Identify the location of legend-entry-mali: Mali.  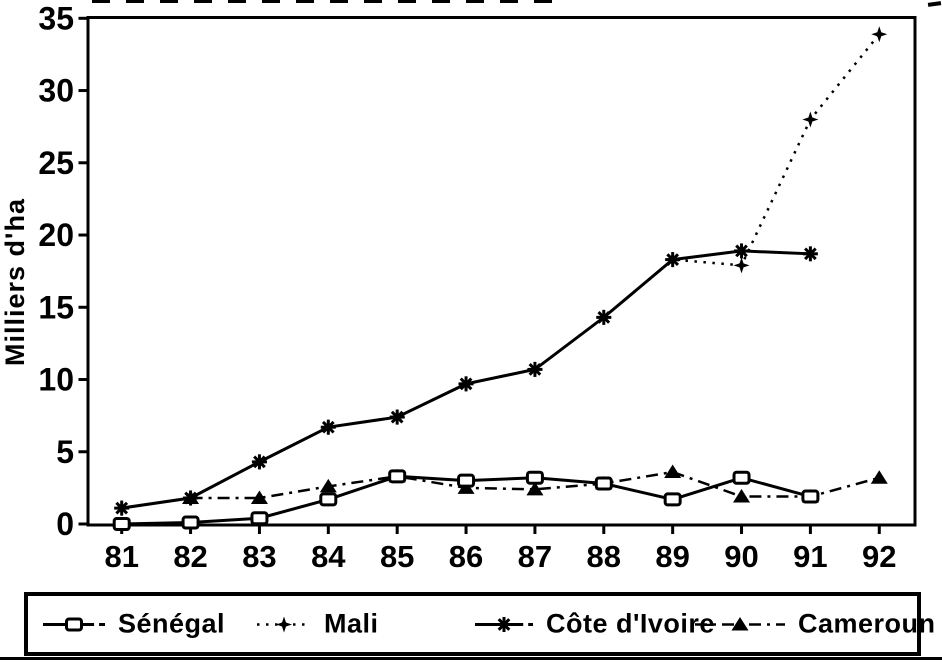
(317, 624).